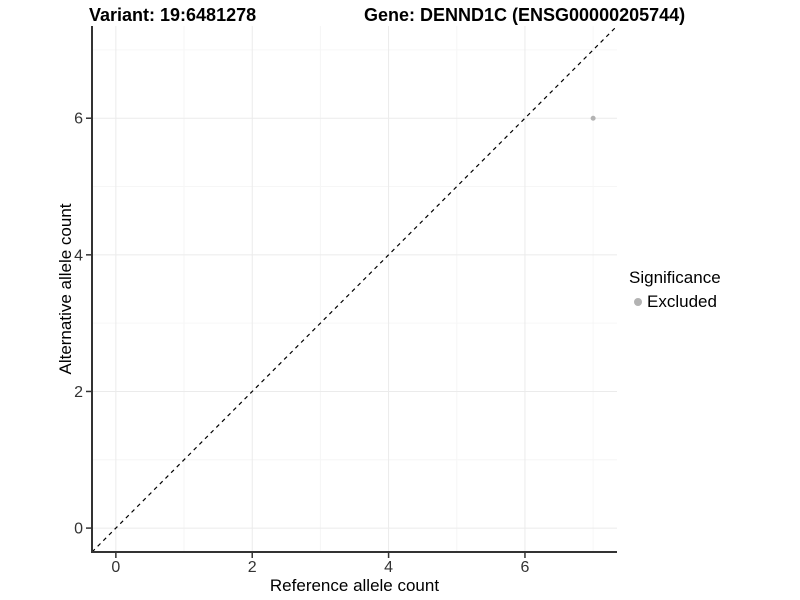 The image size is (800, 600). Describe the element at coordinates (638, 302) in the screenshot. I see `legend-point-icon` at that location.